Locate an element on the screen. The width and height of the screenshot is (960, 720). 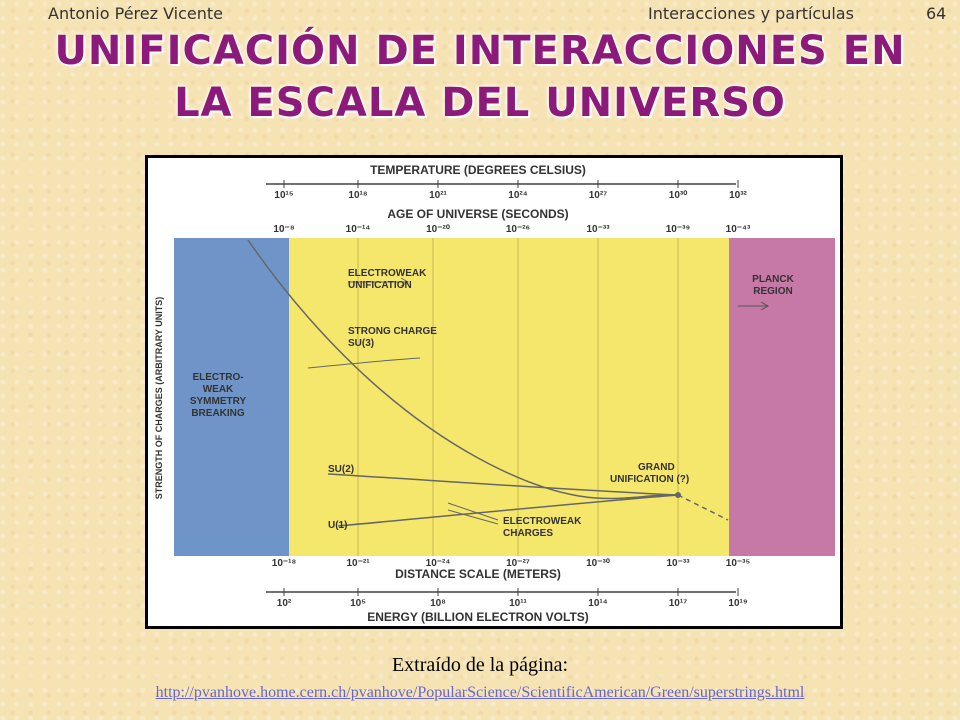
age-tick-label: 10⁻³³ is located at coordinates (598, 229).